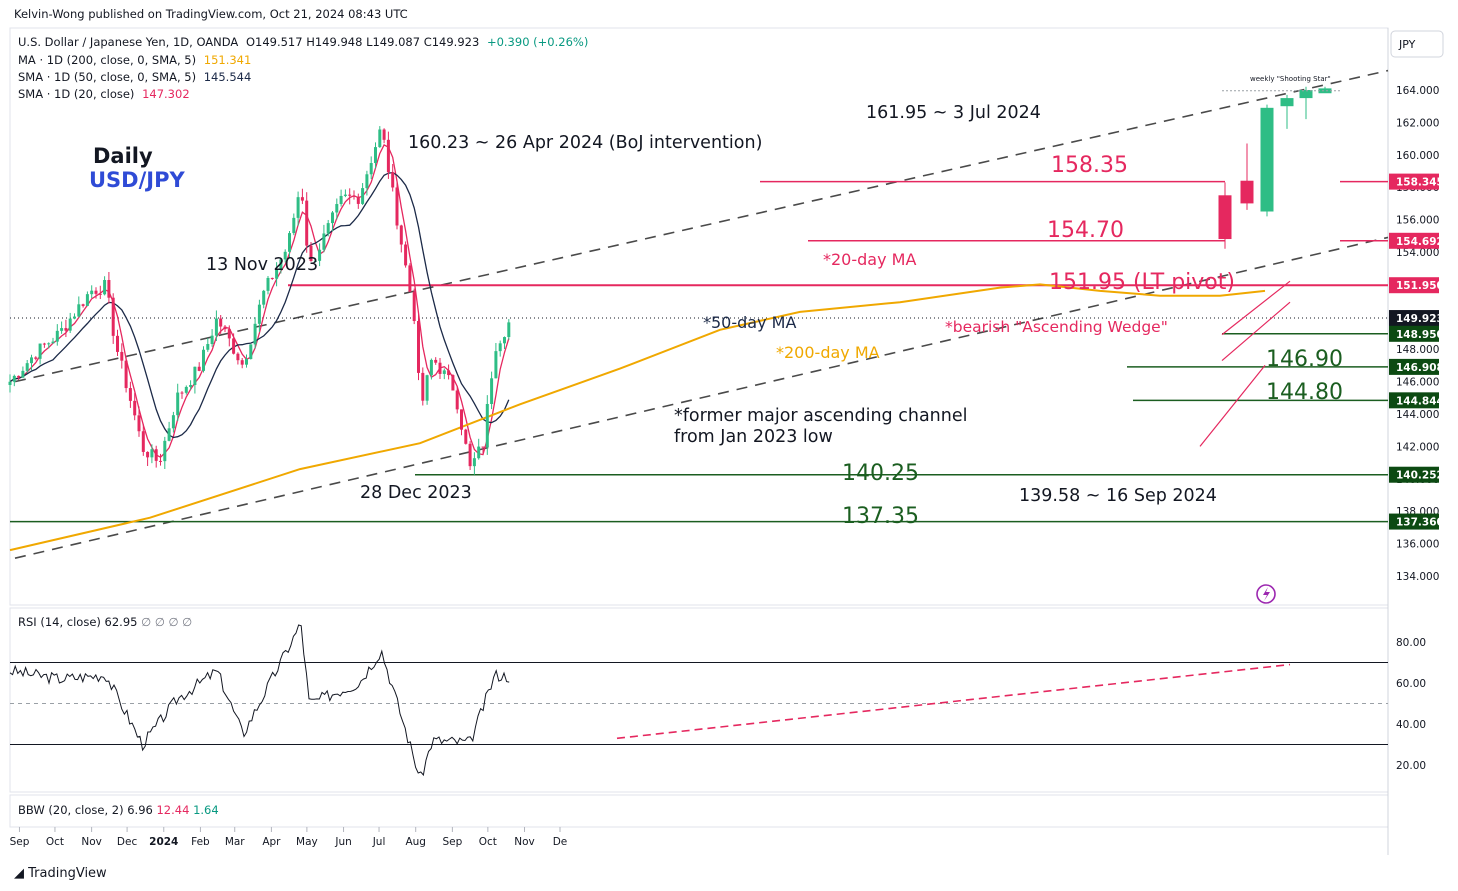  I want to click on lightning-icon, so click(1266, 594).